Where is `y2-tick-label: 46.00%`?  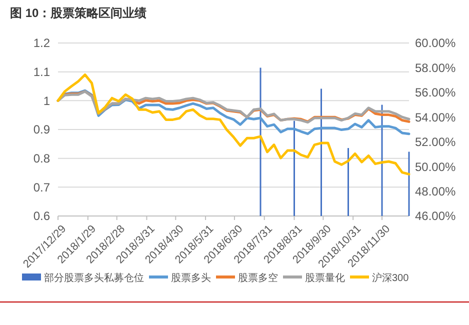
y2-tick-label: 46.00% is located at coordinates (435, 216).